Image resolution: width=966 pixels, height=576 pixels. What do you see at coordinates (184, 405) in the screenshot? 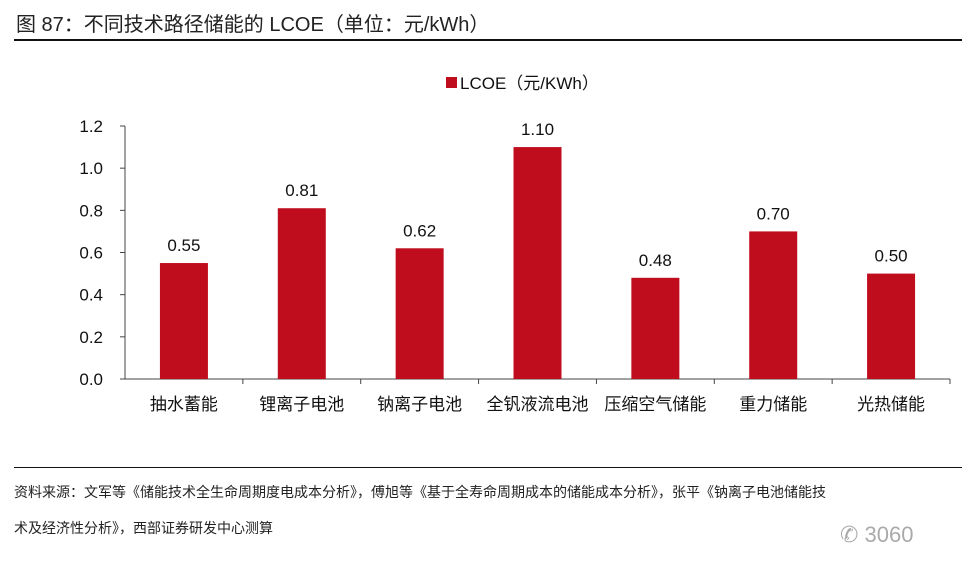
I see `x-tick-label: 抽水蓄能` at bounding box center [184, 405].